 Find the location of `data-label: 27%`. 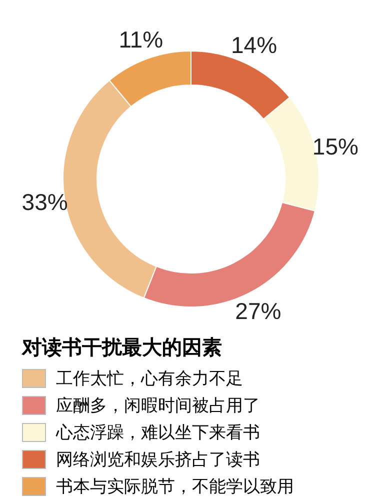

data-label: 27% is located at coordinates (258, 311).